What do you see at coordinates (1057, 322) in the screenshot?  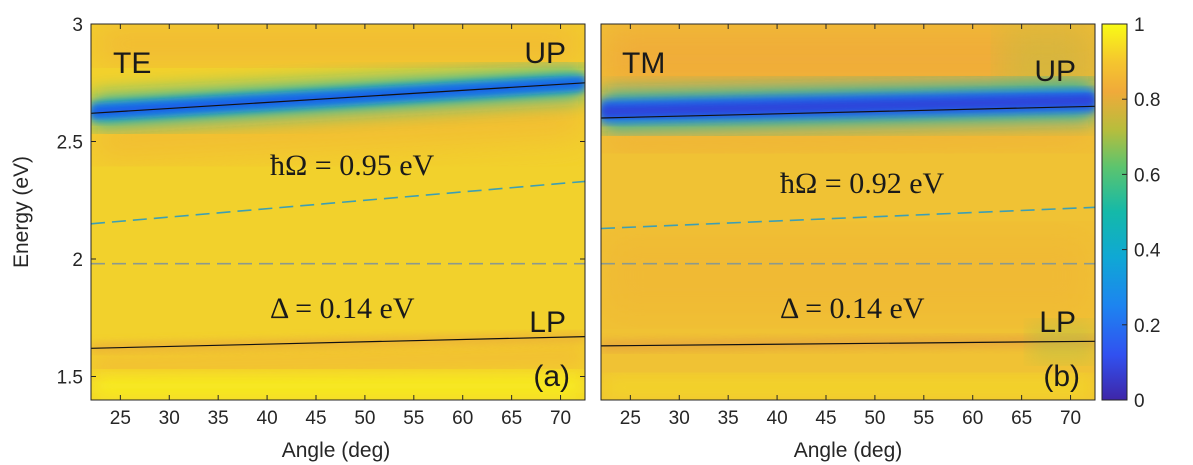 I see `lower-branch-label-b: LP` at bounding box center [1057, 322].